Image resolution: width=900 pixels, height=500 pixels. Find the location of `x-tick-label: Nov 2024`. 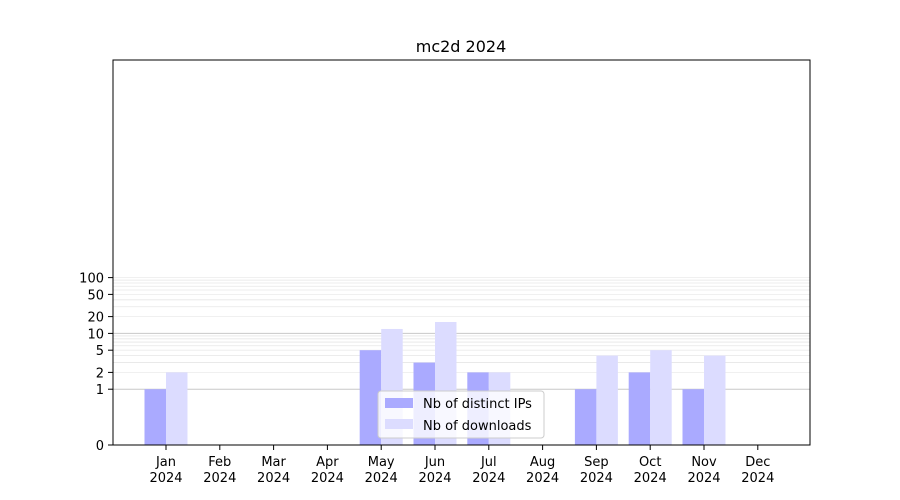

x-tick-label: Nov 2024 is located at coordinates (703, 470).